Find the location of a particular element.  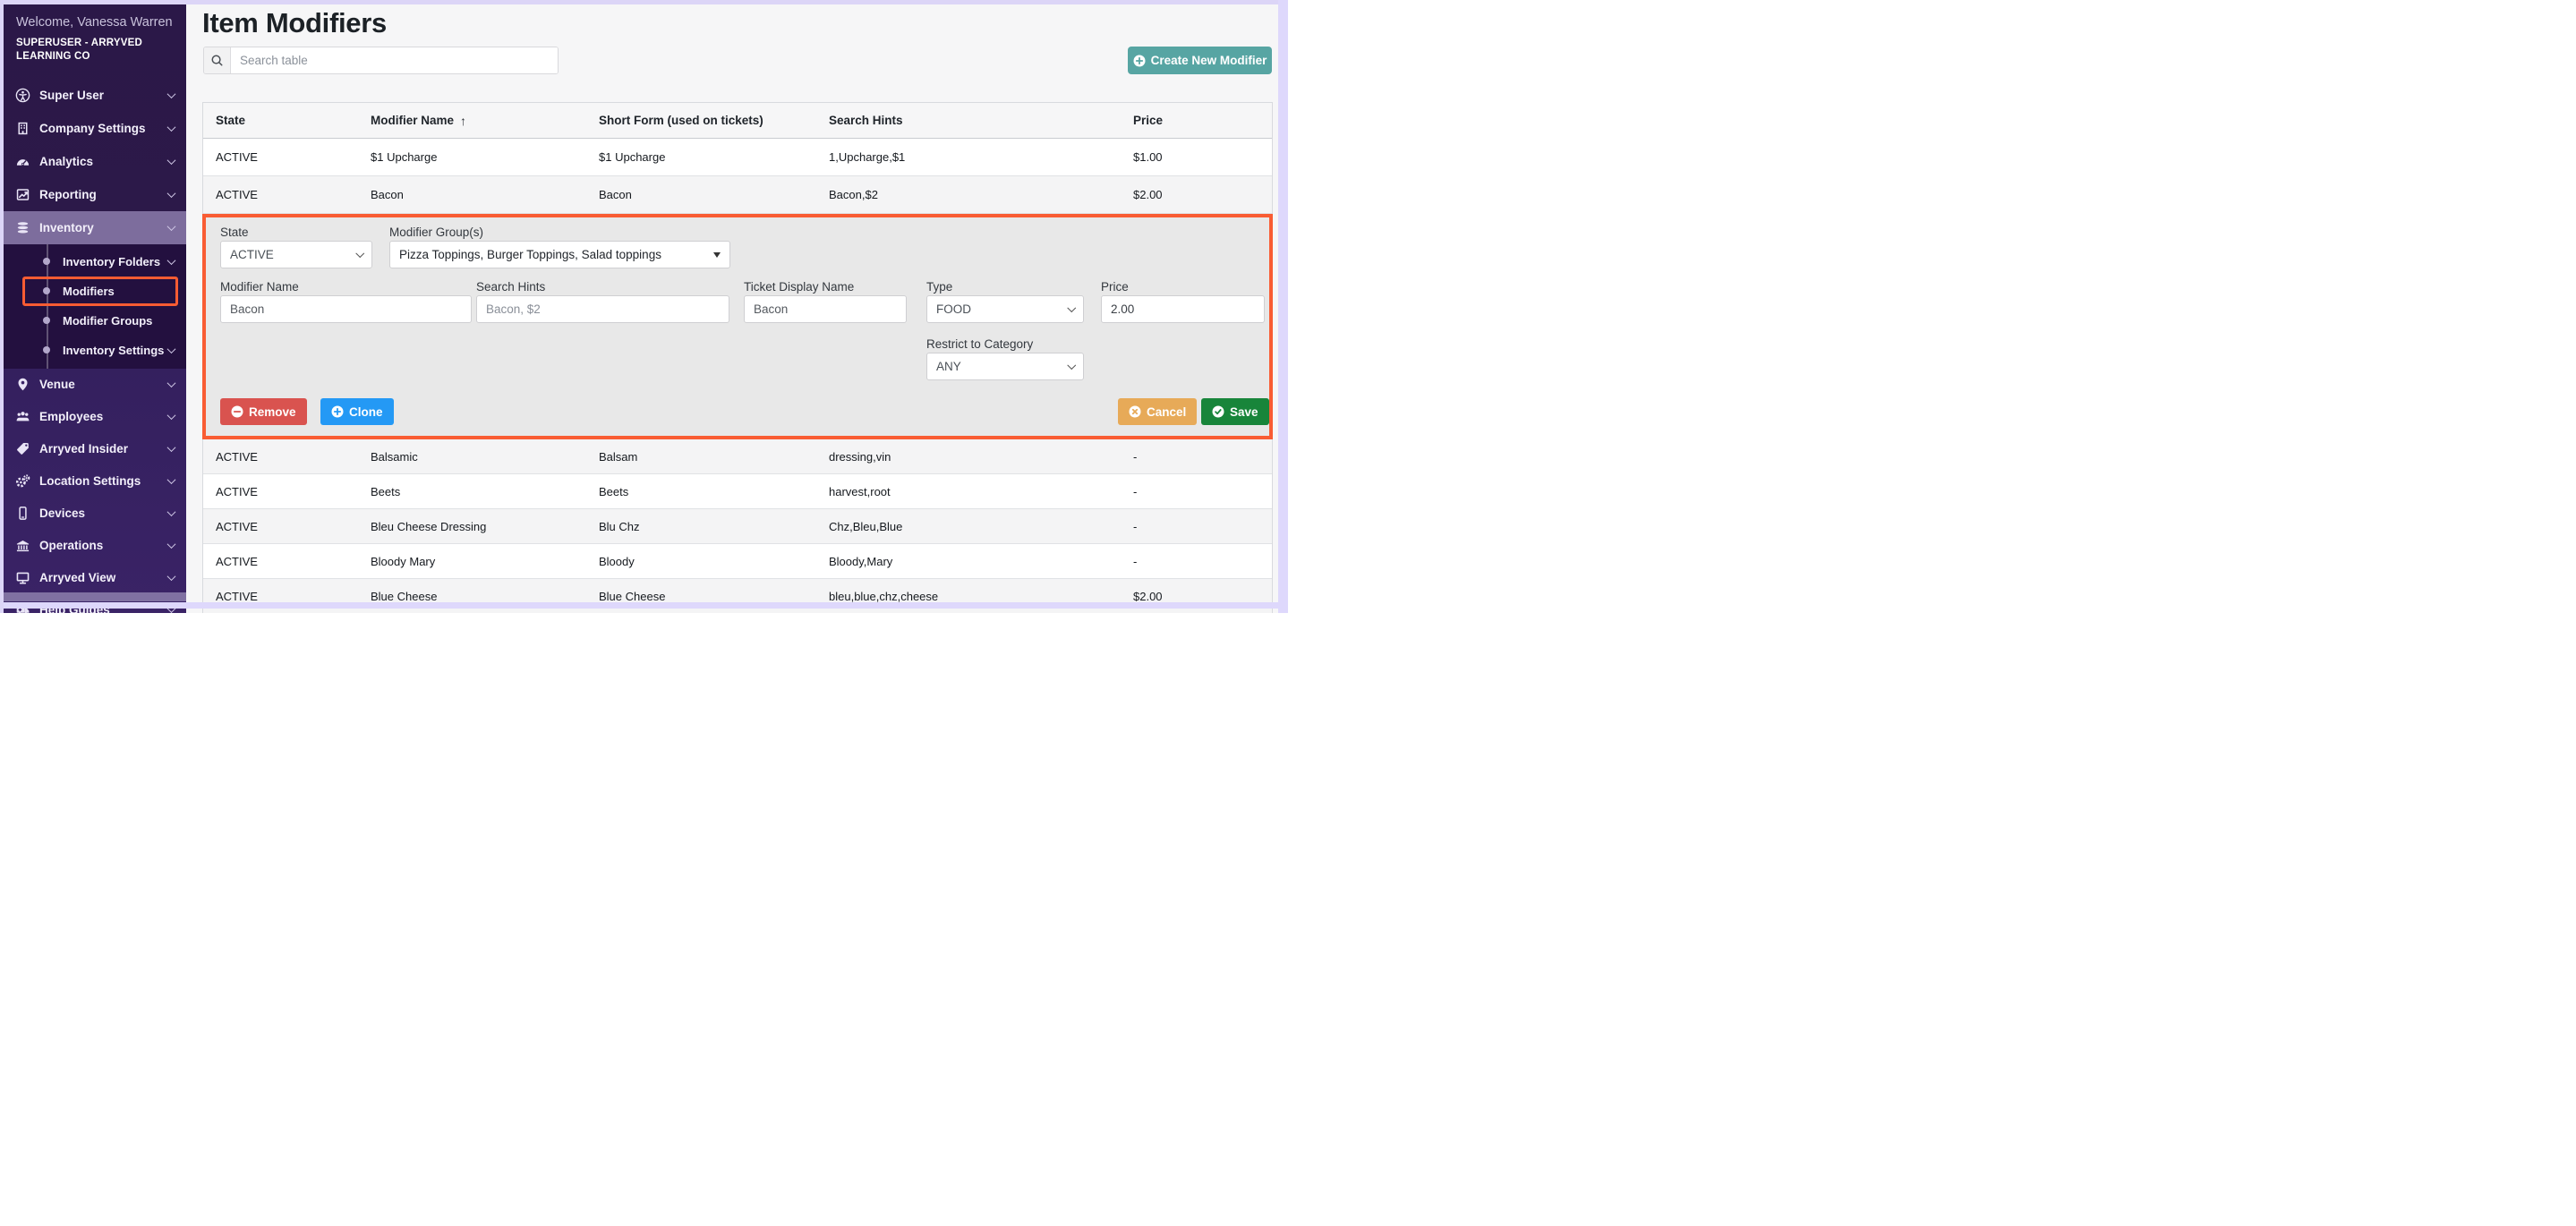

account-name: SUPERUSER - ARRYVED LEARNING CO is located at coordinates (79, 50).